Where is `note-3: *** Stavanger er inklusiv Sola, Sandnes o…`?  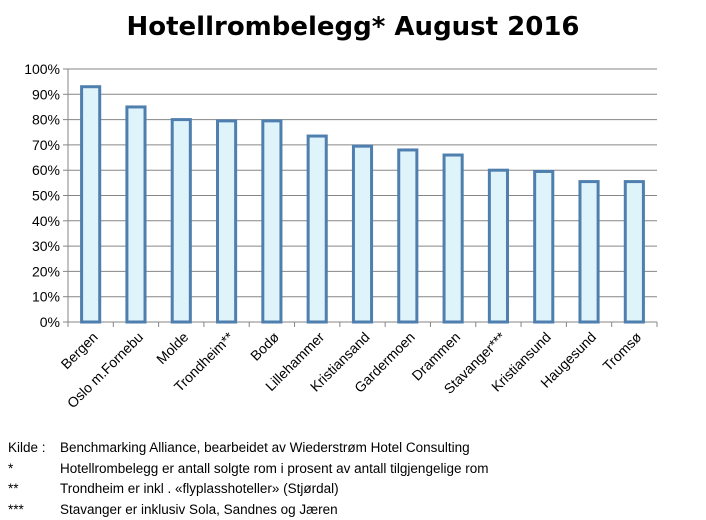
note-3: *** Stavanger er inklusiv Sola, Sandnes o… is located at coordinates (353, 510).